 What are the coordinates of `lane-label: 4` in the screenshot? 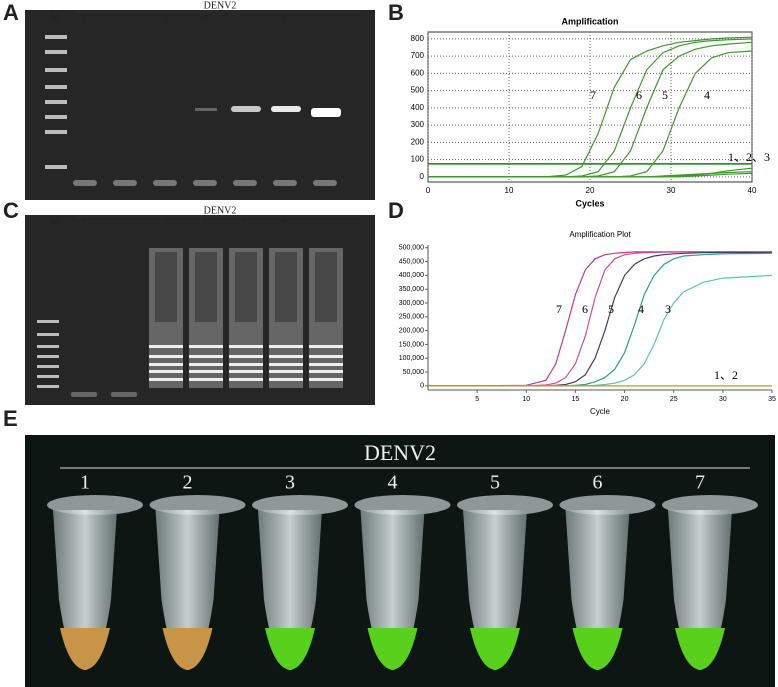 It's located at (205, 222).